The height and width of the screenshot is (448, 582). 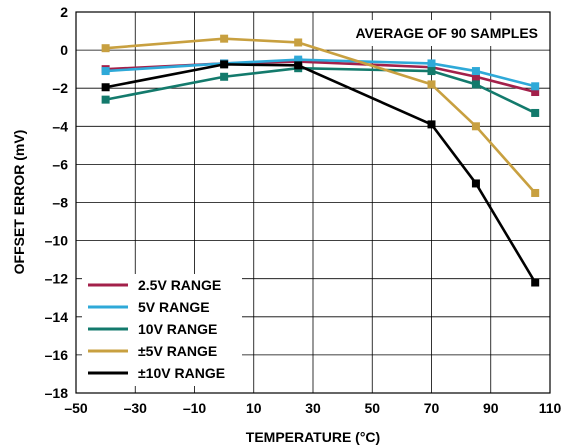 I want to click on x-tick-label: 90, so click(x=491, y=408).